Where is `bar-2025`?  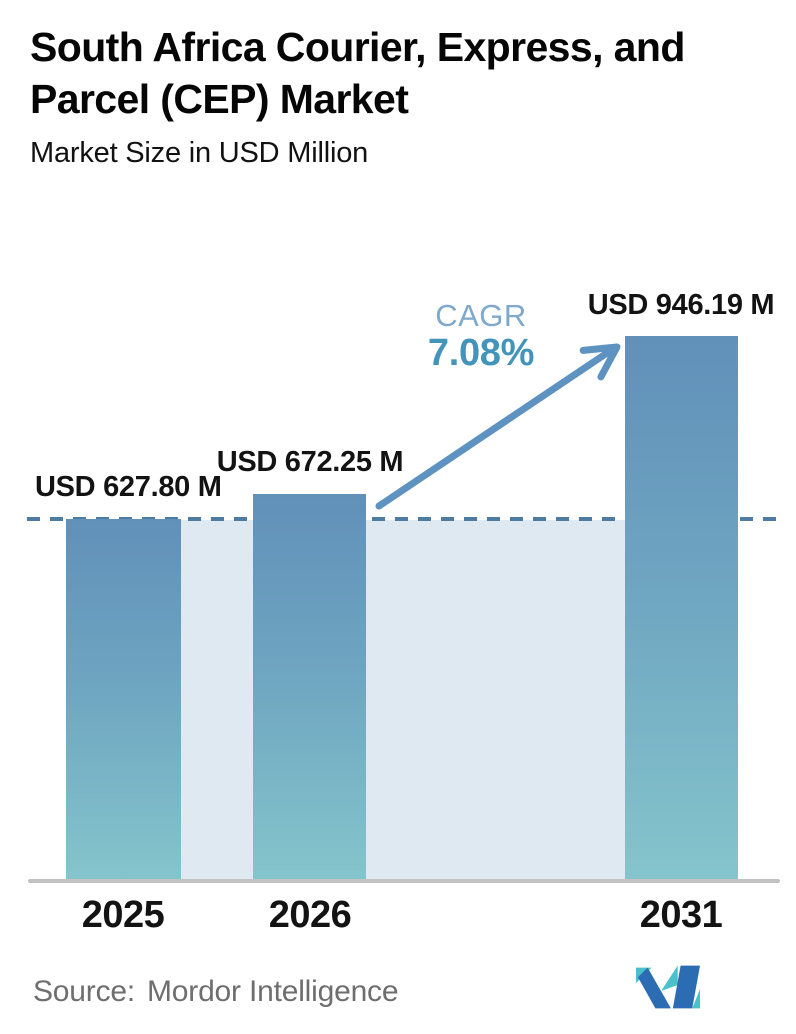
bar-2025 is located at coordinates (123, 700).